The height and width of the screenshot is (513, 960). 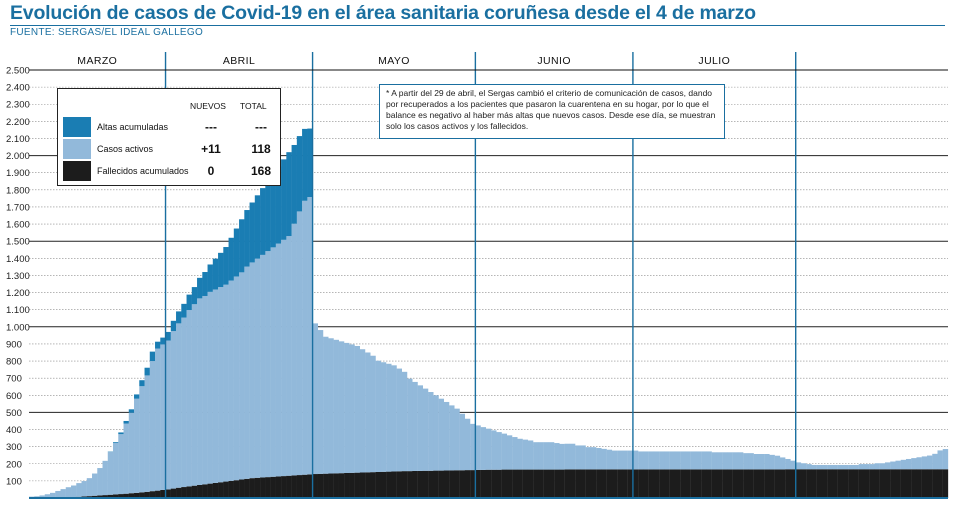 I want to click on y-tick-label: 400, so click(x=14, y=430).